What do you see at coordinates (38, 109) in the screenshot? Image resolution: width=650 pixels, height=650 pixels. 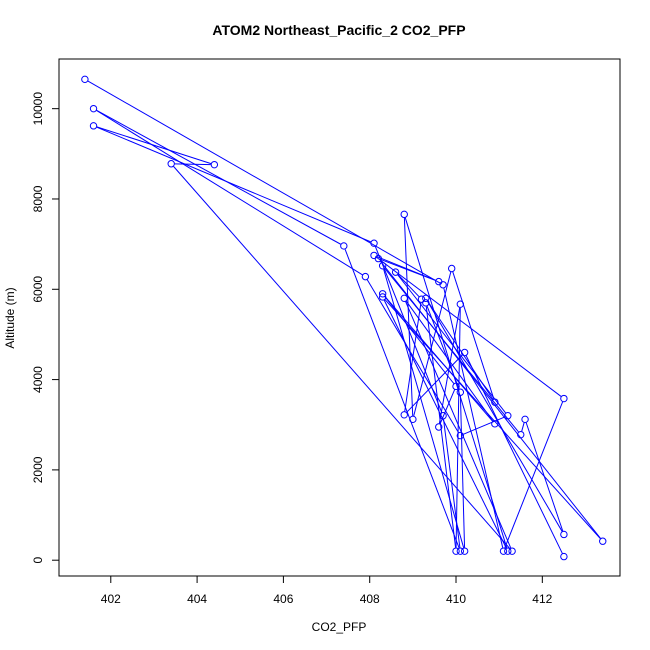 I see `y-tick-label: 10000` at bounding box center [38, 109].